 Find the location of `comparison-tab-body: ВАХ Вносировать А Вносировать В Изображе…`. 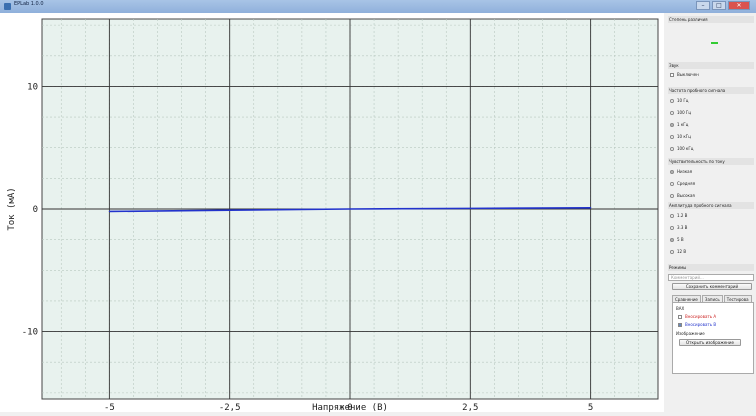

comparison-tab-body: ВАХ Вносировать А Вносировать В Изображе… is located at coordinates (713, 338).